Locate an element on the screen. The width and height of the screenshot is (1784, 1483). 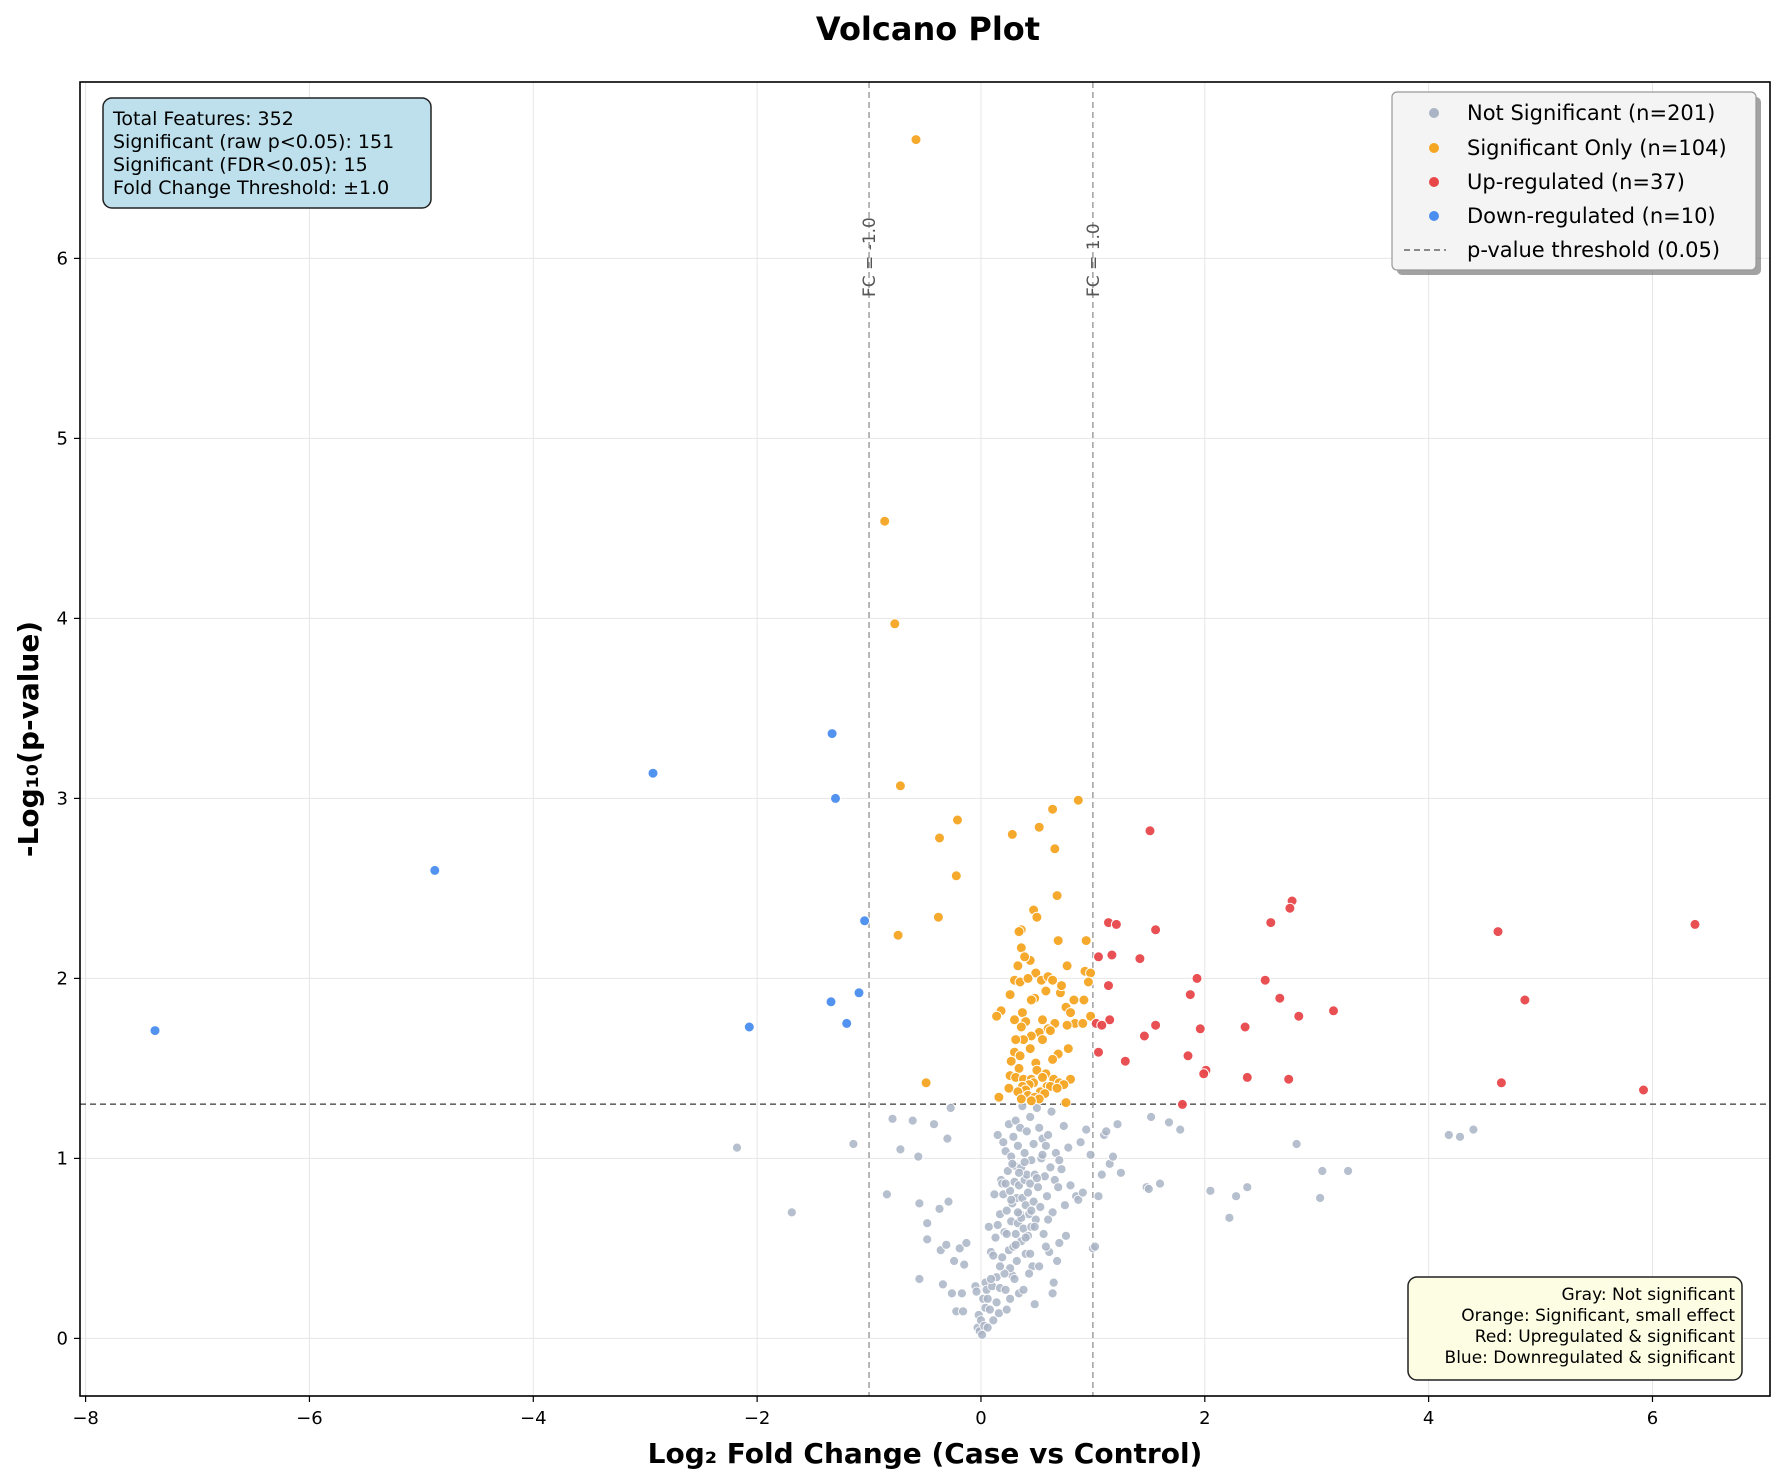
x-tick-label: 6 is located at coordinates (1652, 1418).